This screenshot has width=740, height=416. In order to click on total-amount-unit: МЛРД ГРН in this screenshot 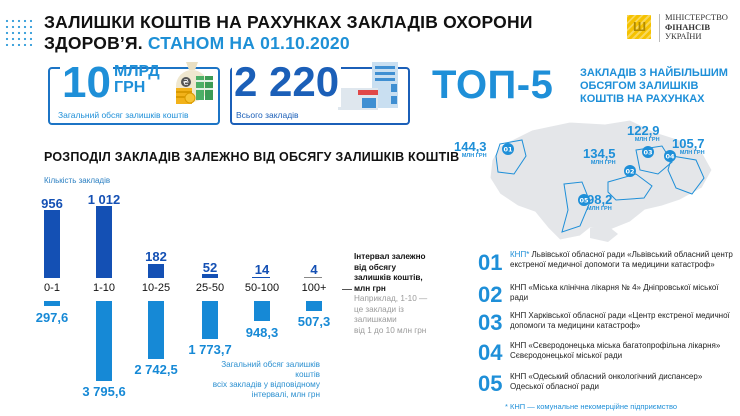, I will do `click(137, 80)`.